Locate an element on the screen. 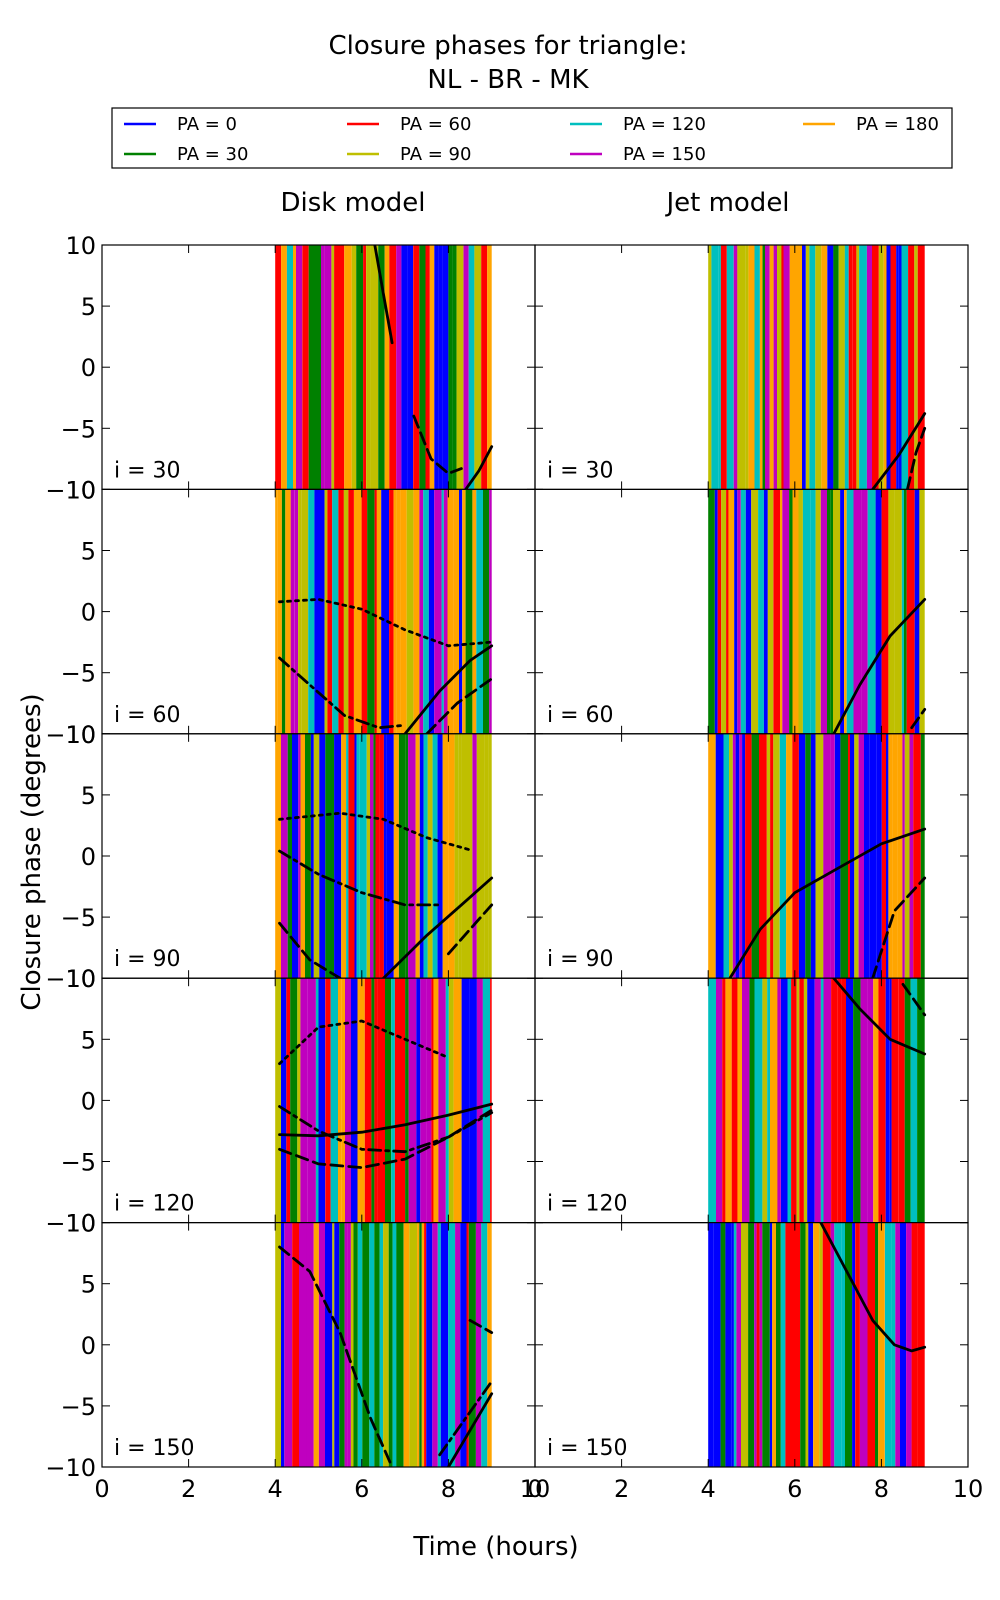 The image size is (1000, 1600). inclination-label: i = 60 is located at coordinates (147, 715).